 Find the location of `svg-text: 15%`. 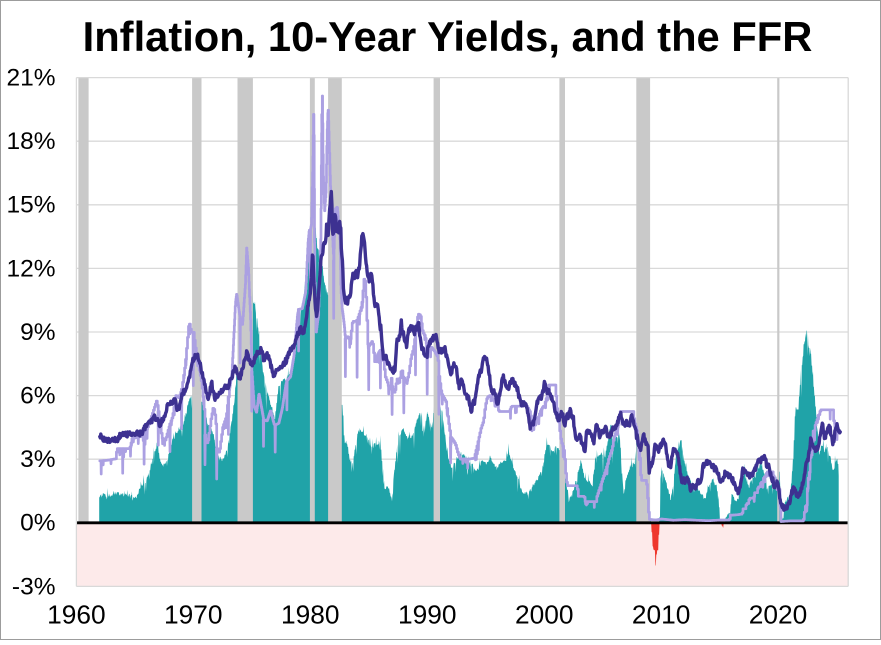

svg-text: 15% is located at coordinates (30, 205).